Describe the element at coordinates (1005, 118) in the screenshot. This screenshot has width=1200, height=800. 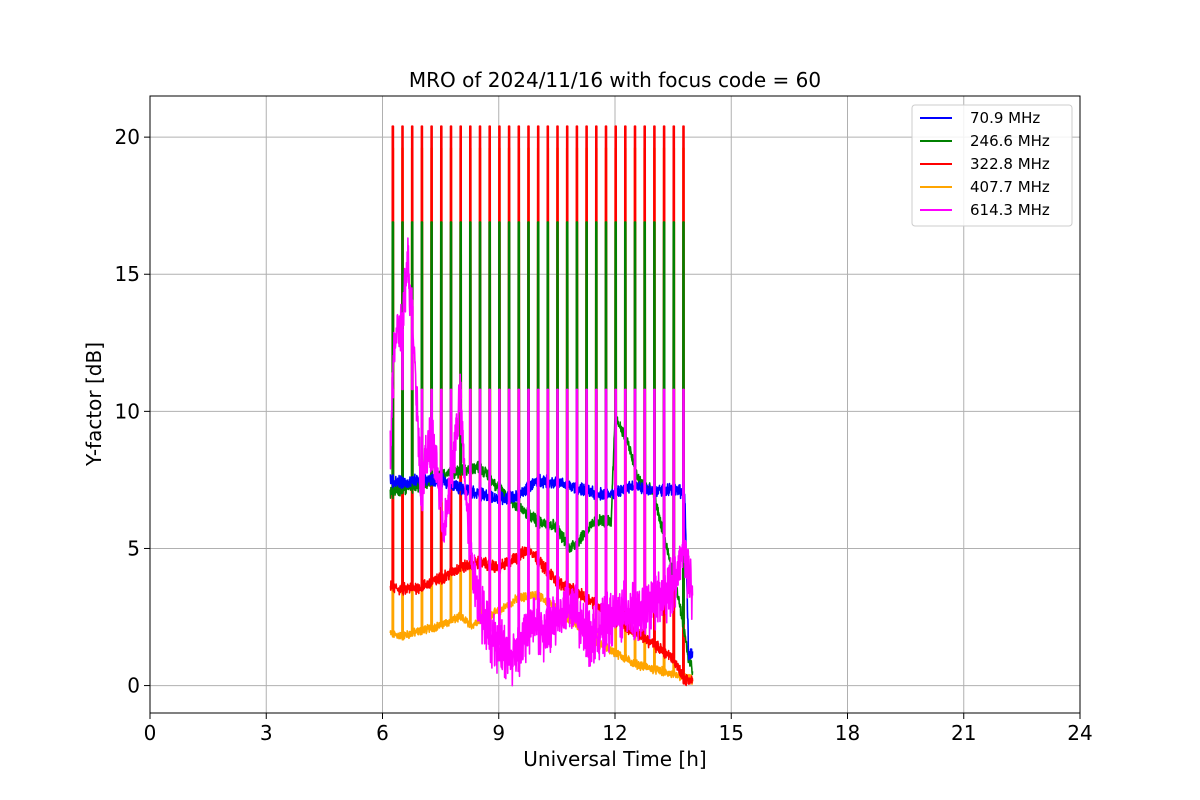
I see `legend-label: 70.9 MHz` at that location.